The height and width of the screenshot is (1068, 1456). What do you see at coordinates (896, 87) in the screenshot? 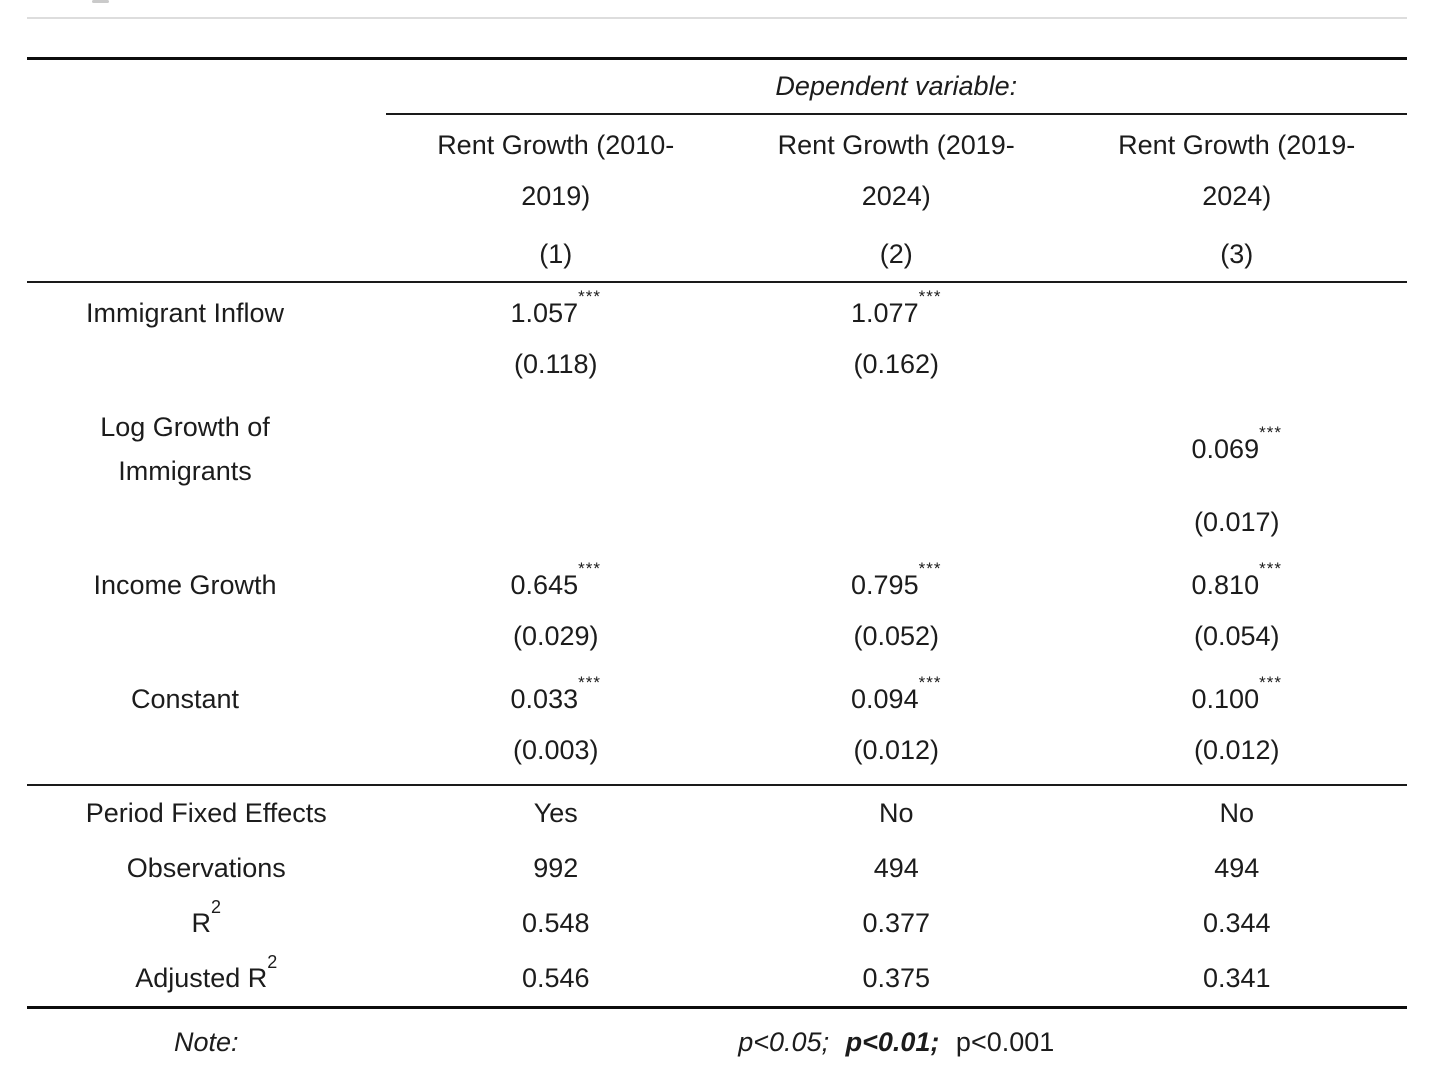
I see `dependent-variable-label: Dependent variable:` at bounding box center [896, 87].